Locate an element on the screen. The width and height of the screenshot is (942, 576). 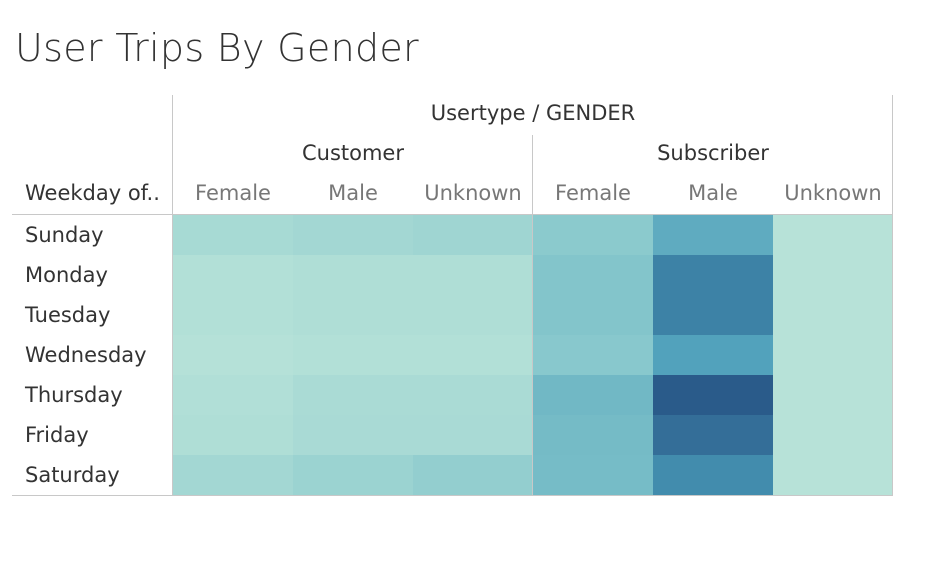
header-group-label: Subscriber is located at coordinates (713, 153).